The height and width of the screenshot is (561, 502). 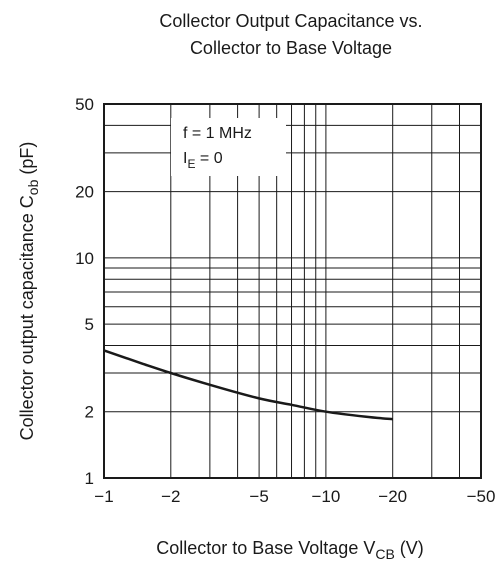 I want to click on x-tick-label: −50, so click(x=481, y=496).